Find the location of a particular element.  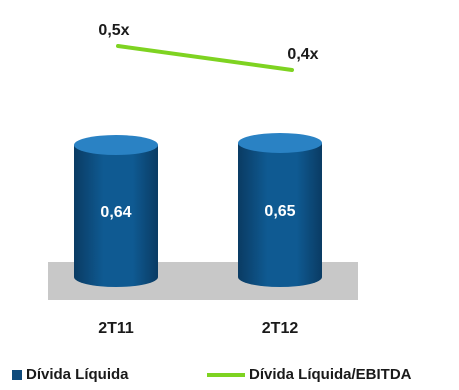

legend-bar-swatch is located at coordinates (17, 374).